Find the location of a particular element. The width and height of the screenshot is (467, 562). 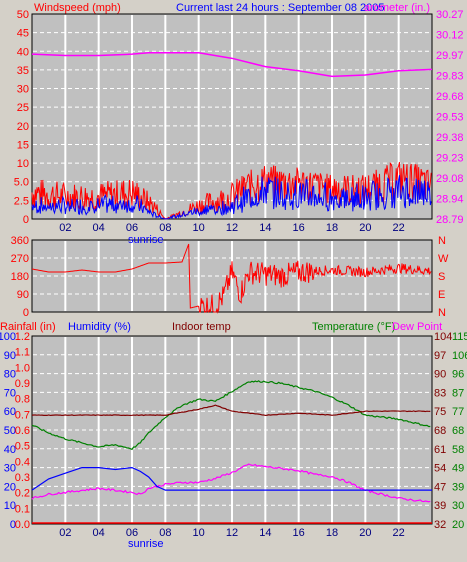

humidity-axis-label: 100 is located at coordinates (8, 337).